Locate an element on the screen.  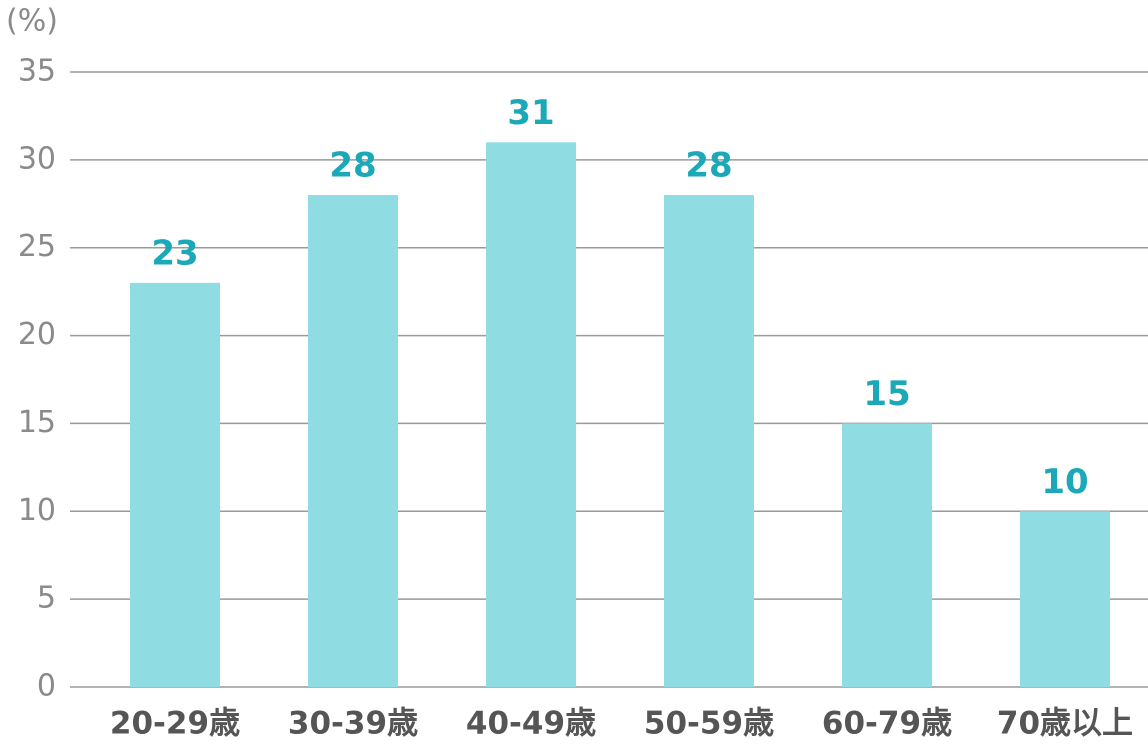
y-tick-label: 10 is located at coordinates (37, 510).